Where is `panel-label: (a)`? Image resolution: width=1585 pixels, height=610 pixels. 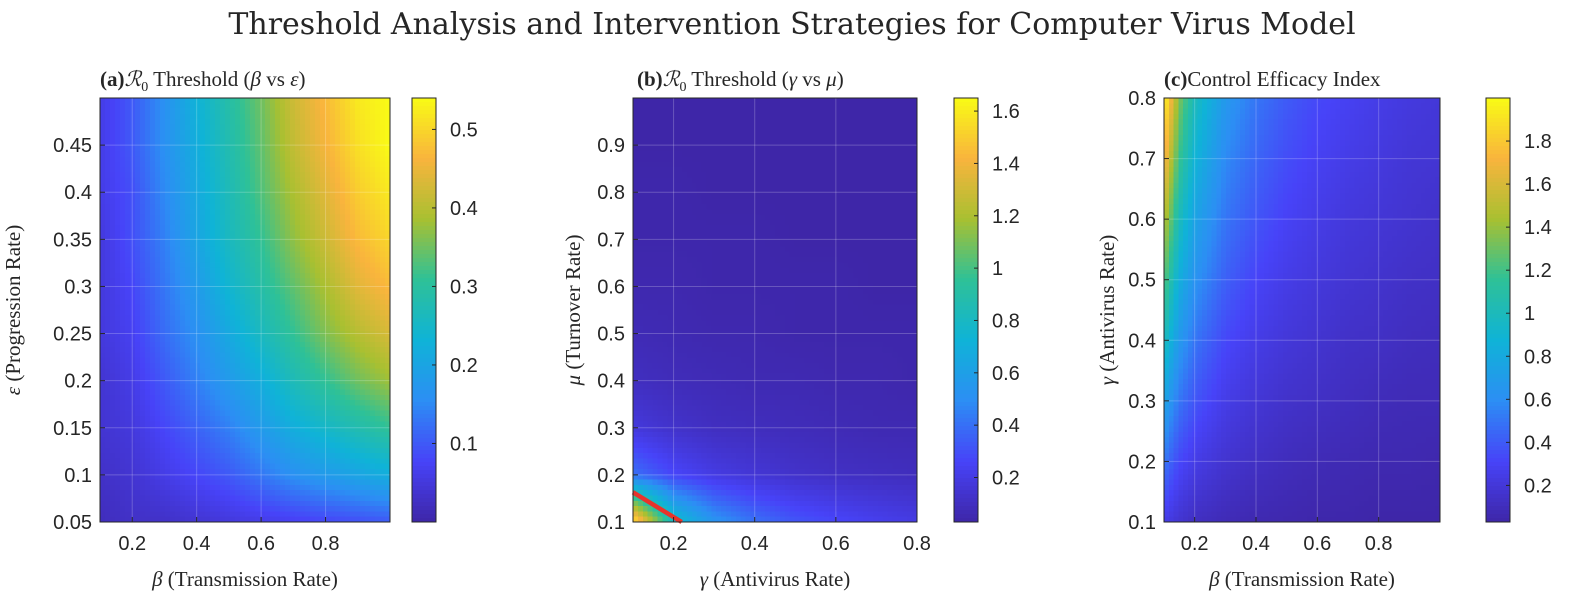 panel-label: (a) is located at coordinates (112, 79).